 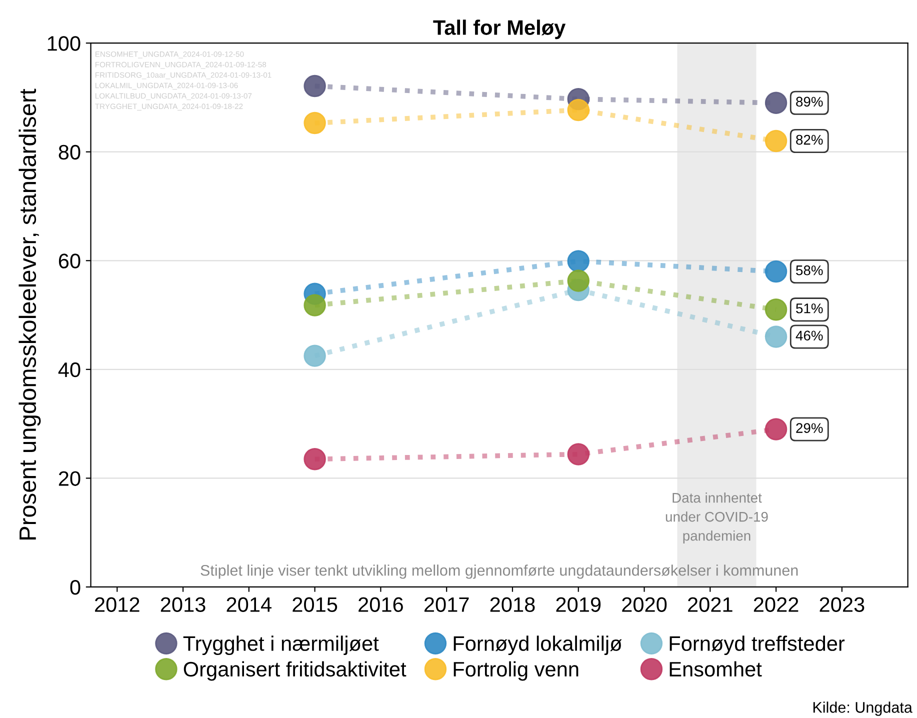 What do you see at coordinates (516, 671) in the screenshot?
I see `legend-label: Fortrolig venn` at bounding box center [516, 671].